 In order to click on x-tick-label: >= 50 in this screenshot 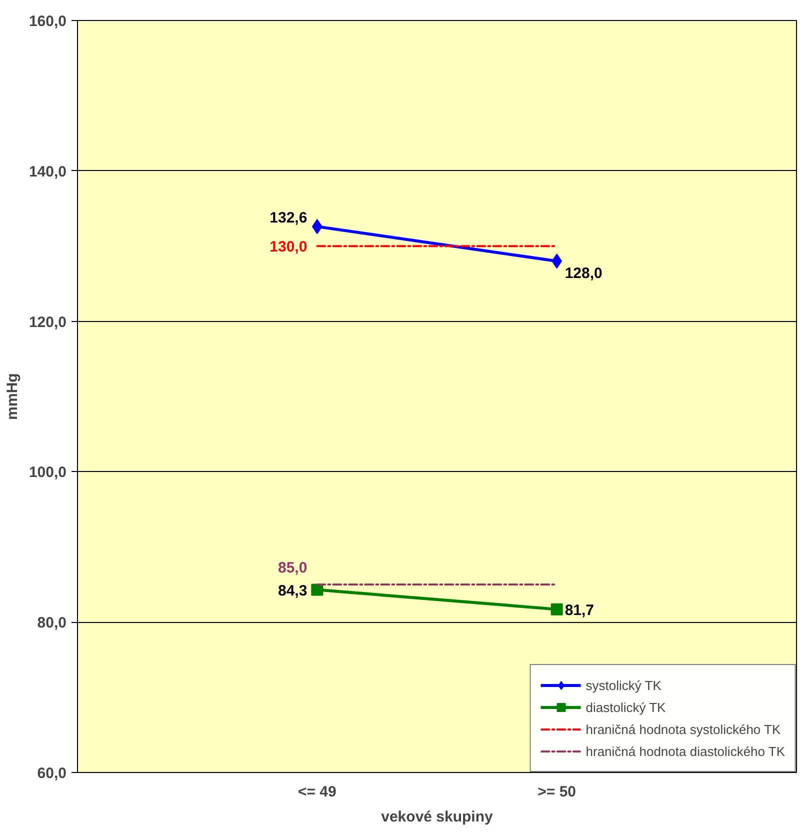, I will do `click(557, 792)`.